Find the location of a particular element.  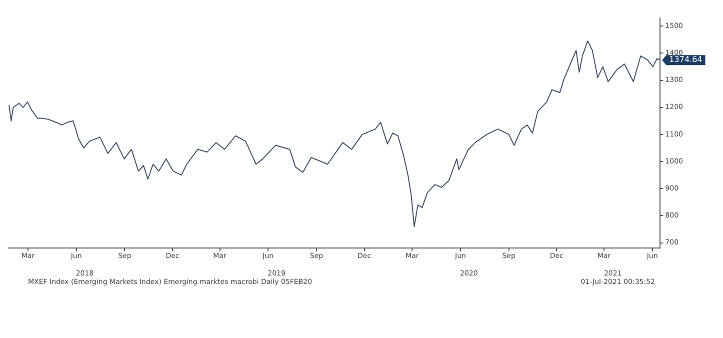

annotation: 1374.64 is located at coordinates (685, 59).